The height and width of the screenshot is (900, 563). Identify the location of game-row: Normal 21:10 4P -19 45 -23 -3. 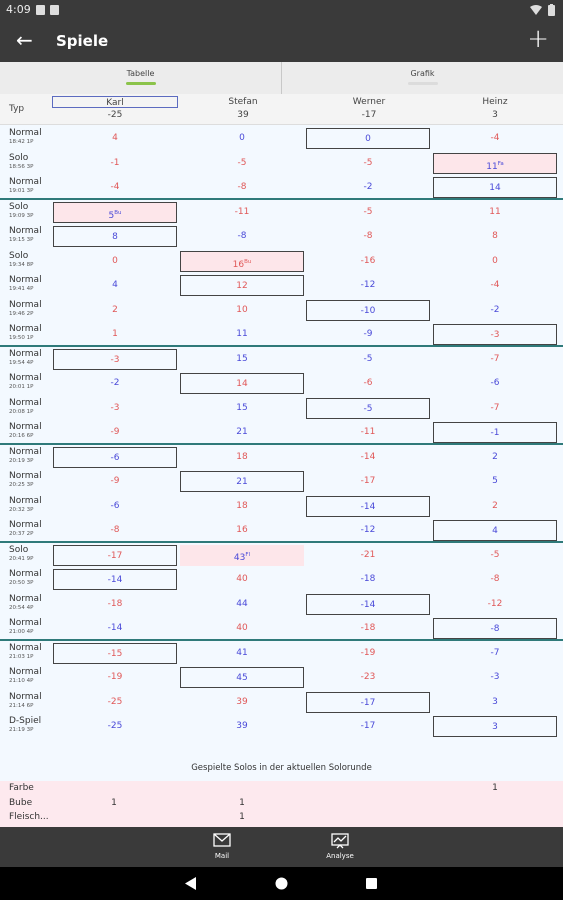
(281, 677).